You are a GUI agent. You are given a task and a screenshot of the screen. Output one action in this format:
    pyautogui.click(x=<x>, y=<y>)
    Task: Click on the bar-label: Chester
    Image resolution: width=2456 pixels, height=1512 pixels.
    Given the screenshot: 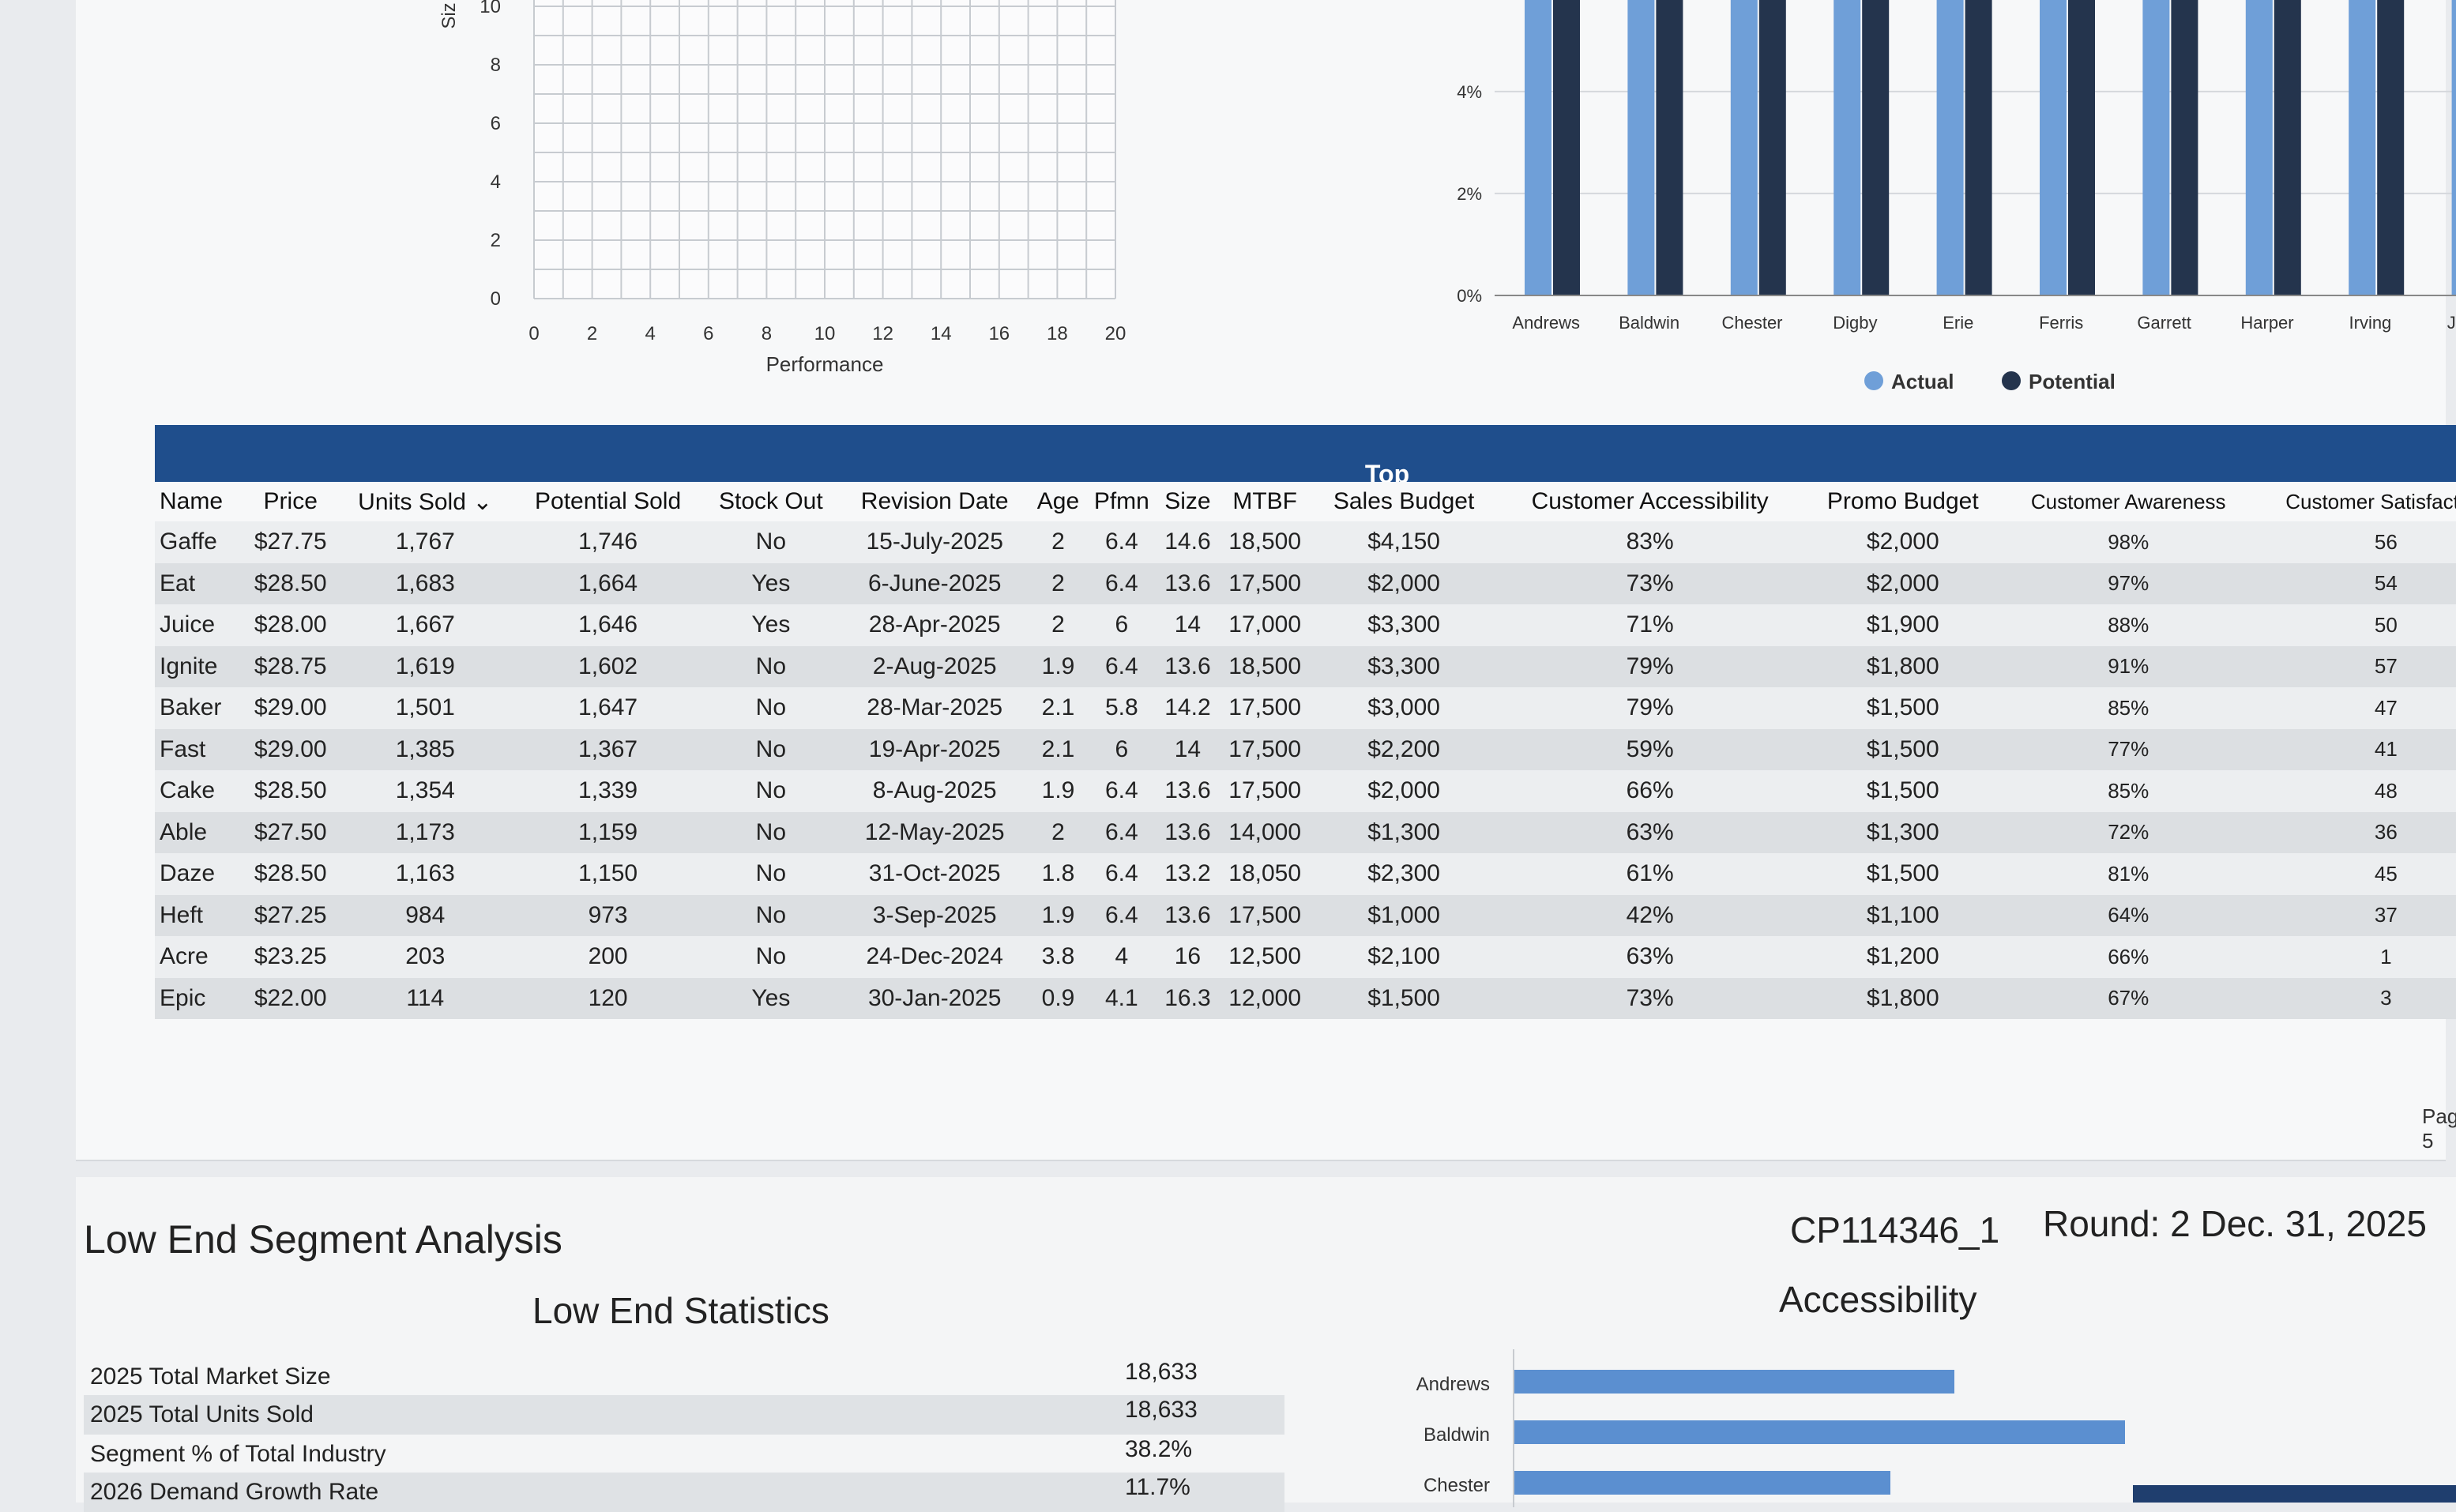 What is the action you would take?
    pyautogui.click(x=1457, y=1485)
    